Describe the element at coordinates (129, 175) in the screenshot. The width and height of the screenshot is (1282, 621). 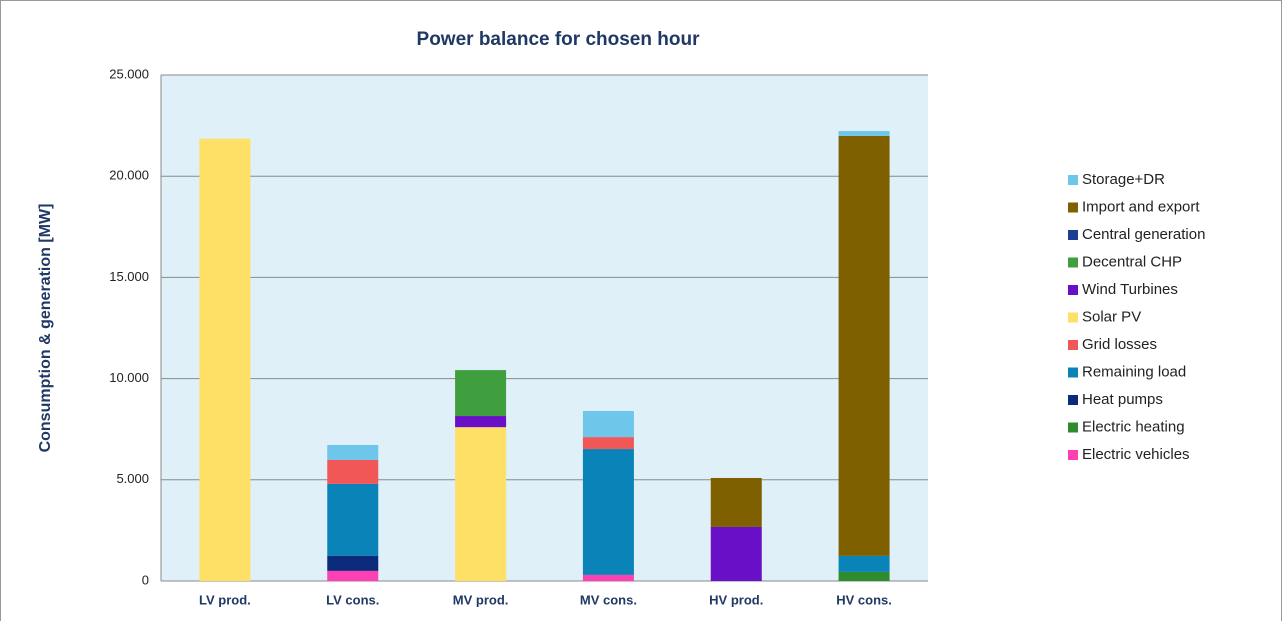
I see `y-tick-label: 20.000` at that location.